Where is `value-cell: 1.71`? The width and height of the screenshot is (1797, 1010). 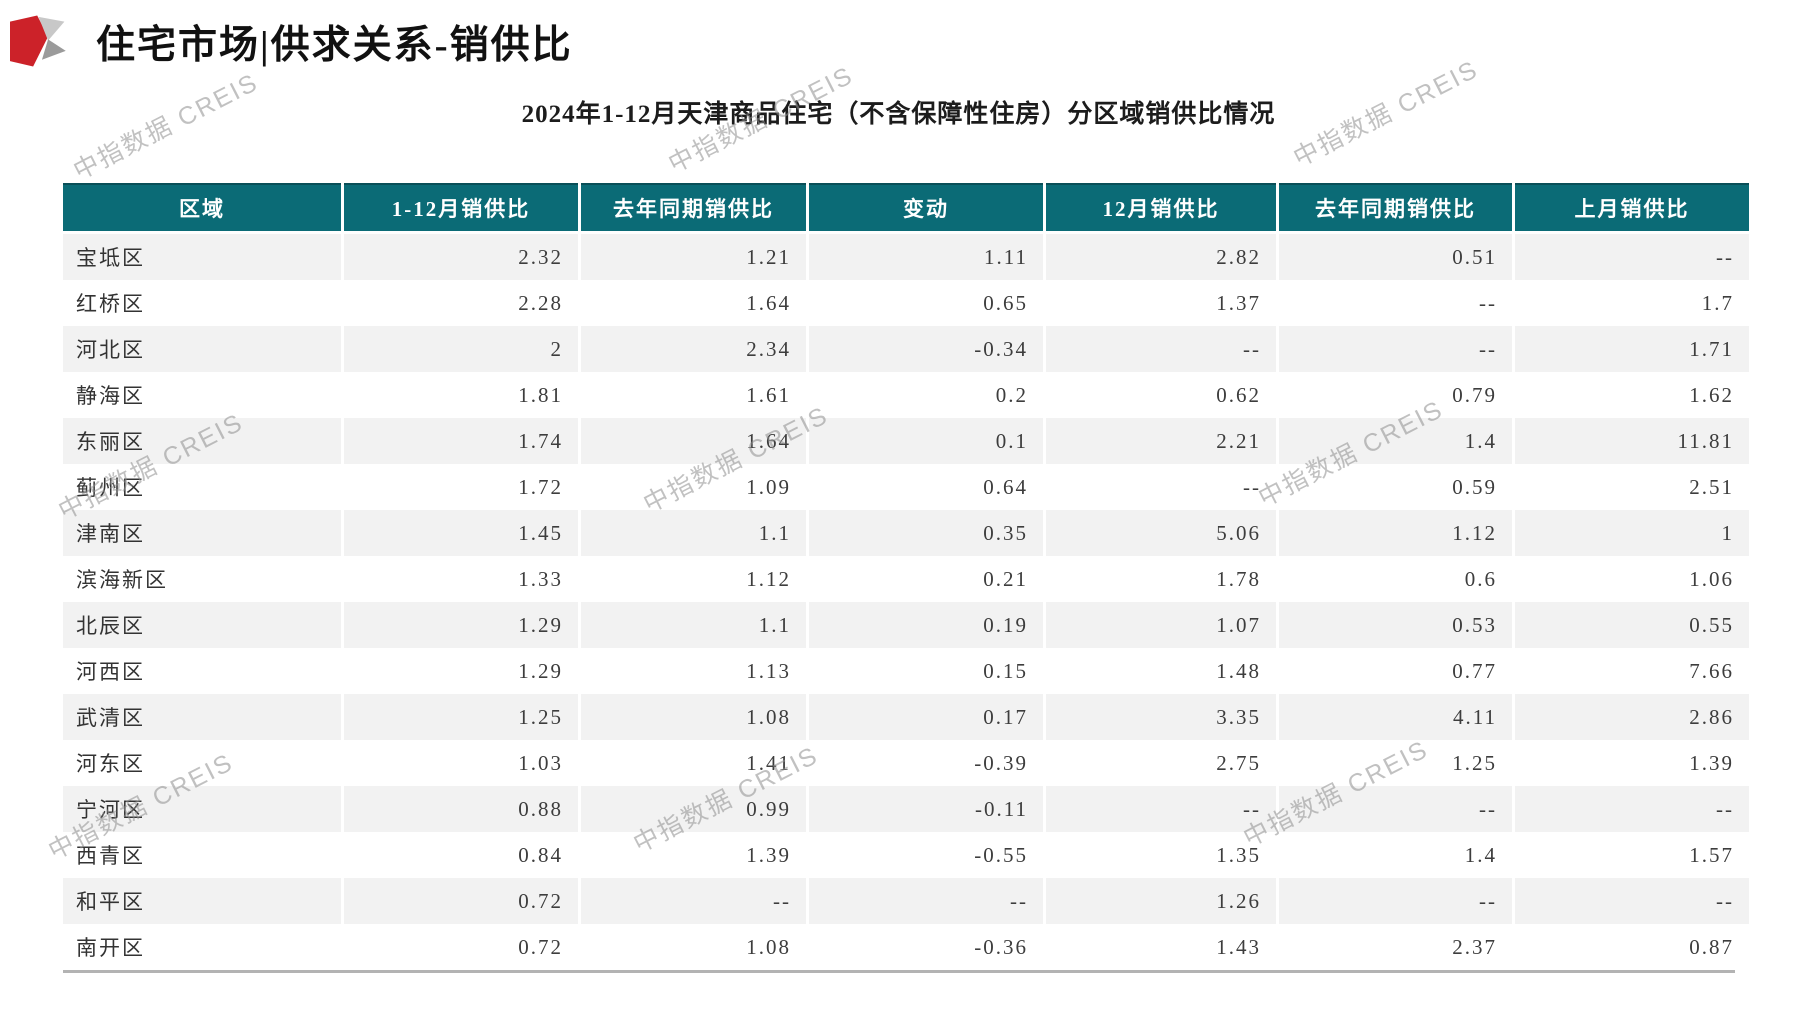
value-cell: 1.71 is located at coordinates (1630, 349).